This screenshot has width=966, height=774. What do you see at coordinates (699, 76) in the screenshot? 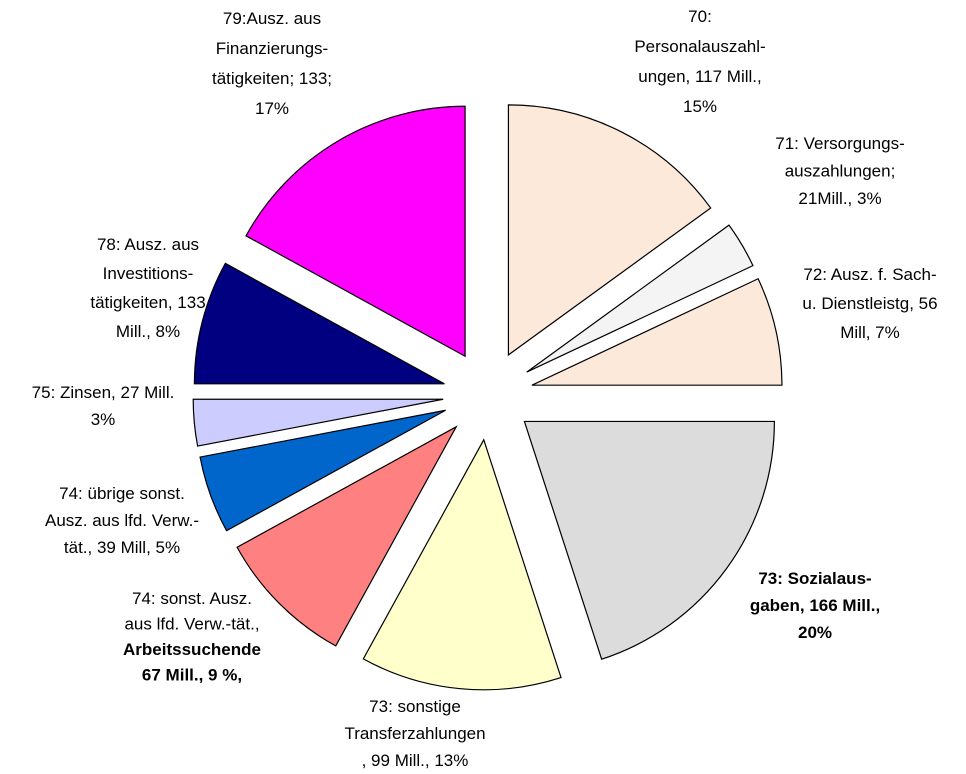
I see `label-line: ungen, 117 Mill.,` at bounding box center [699, 76].